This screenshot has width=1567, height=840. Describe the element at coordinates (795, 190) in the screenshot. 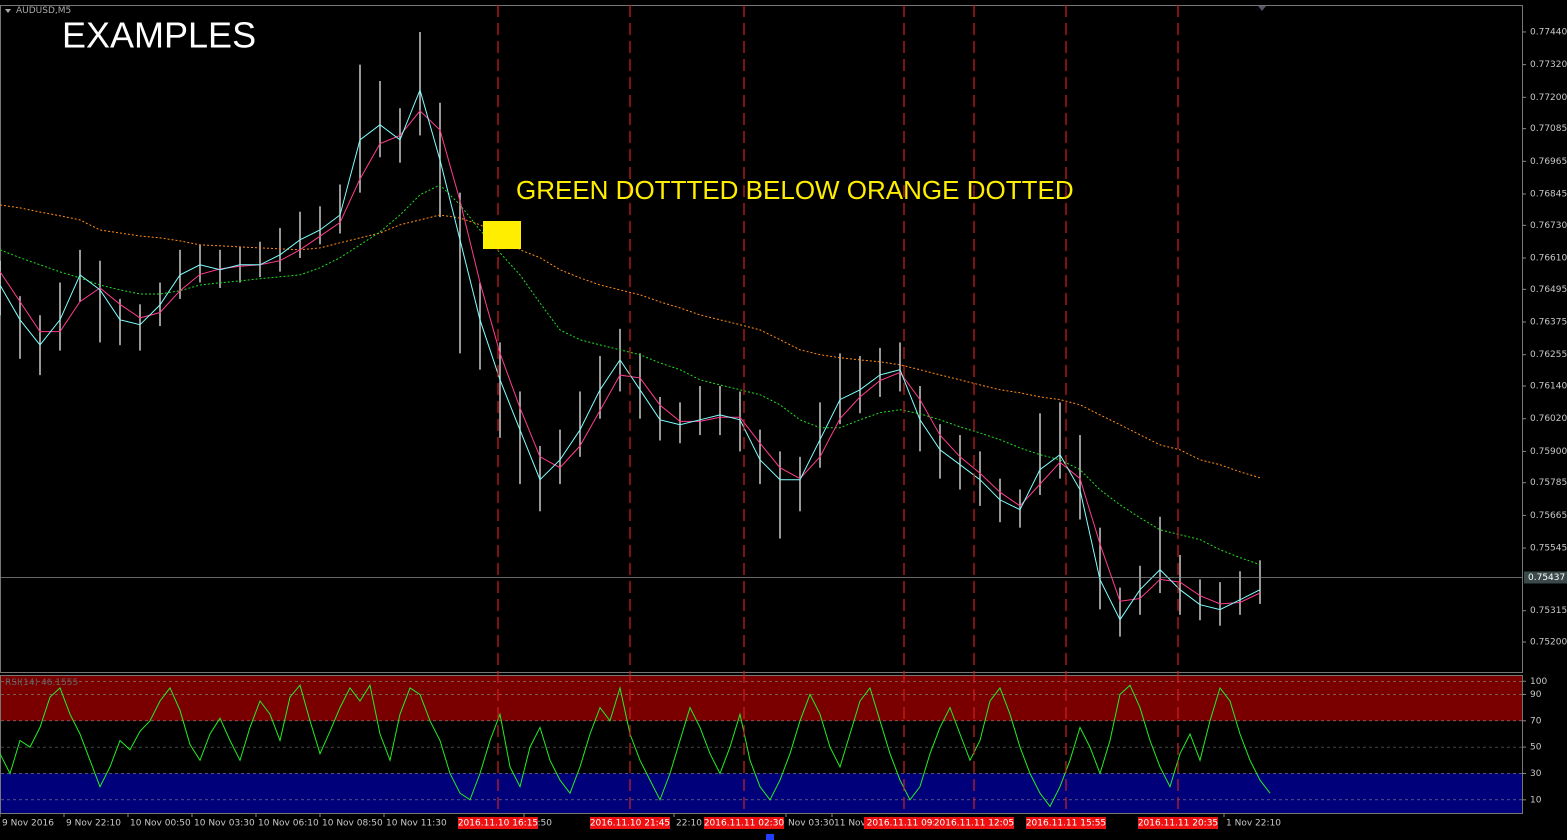

I see `annotation-text: GREEN DOTTTED BELOW ORANGE DOTTED` at that location.